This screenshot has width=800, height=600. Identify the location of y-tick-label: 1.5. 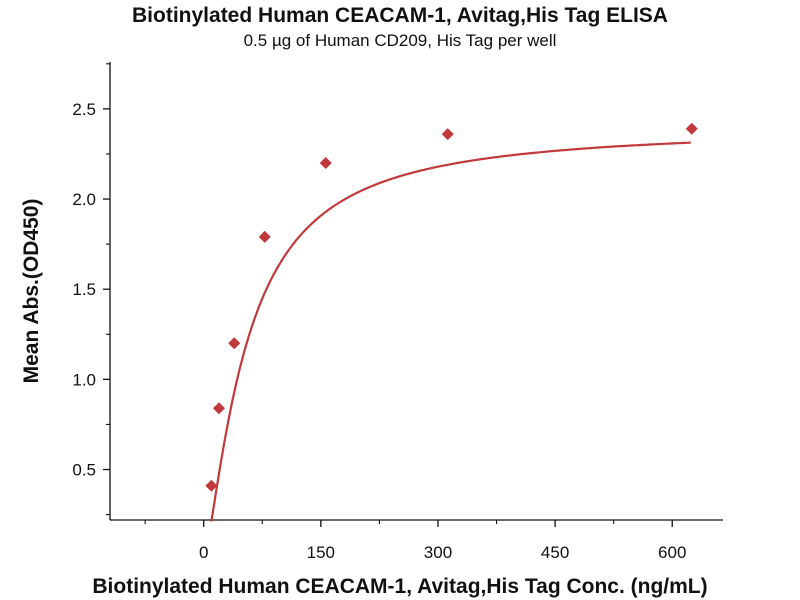
(84, 289).